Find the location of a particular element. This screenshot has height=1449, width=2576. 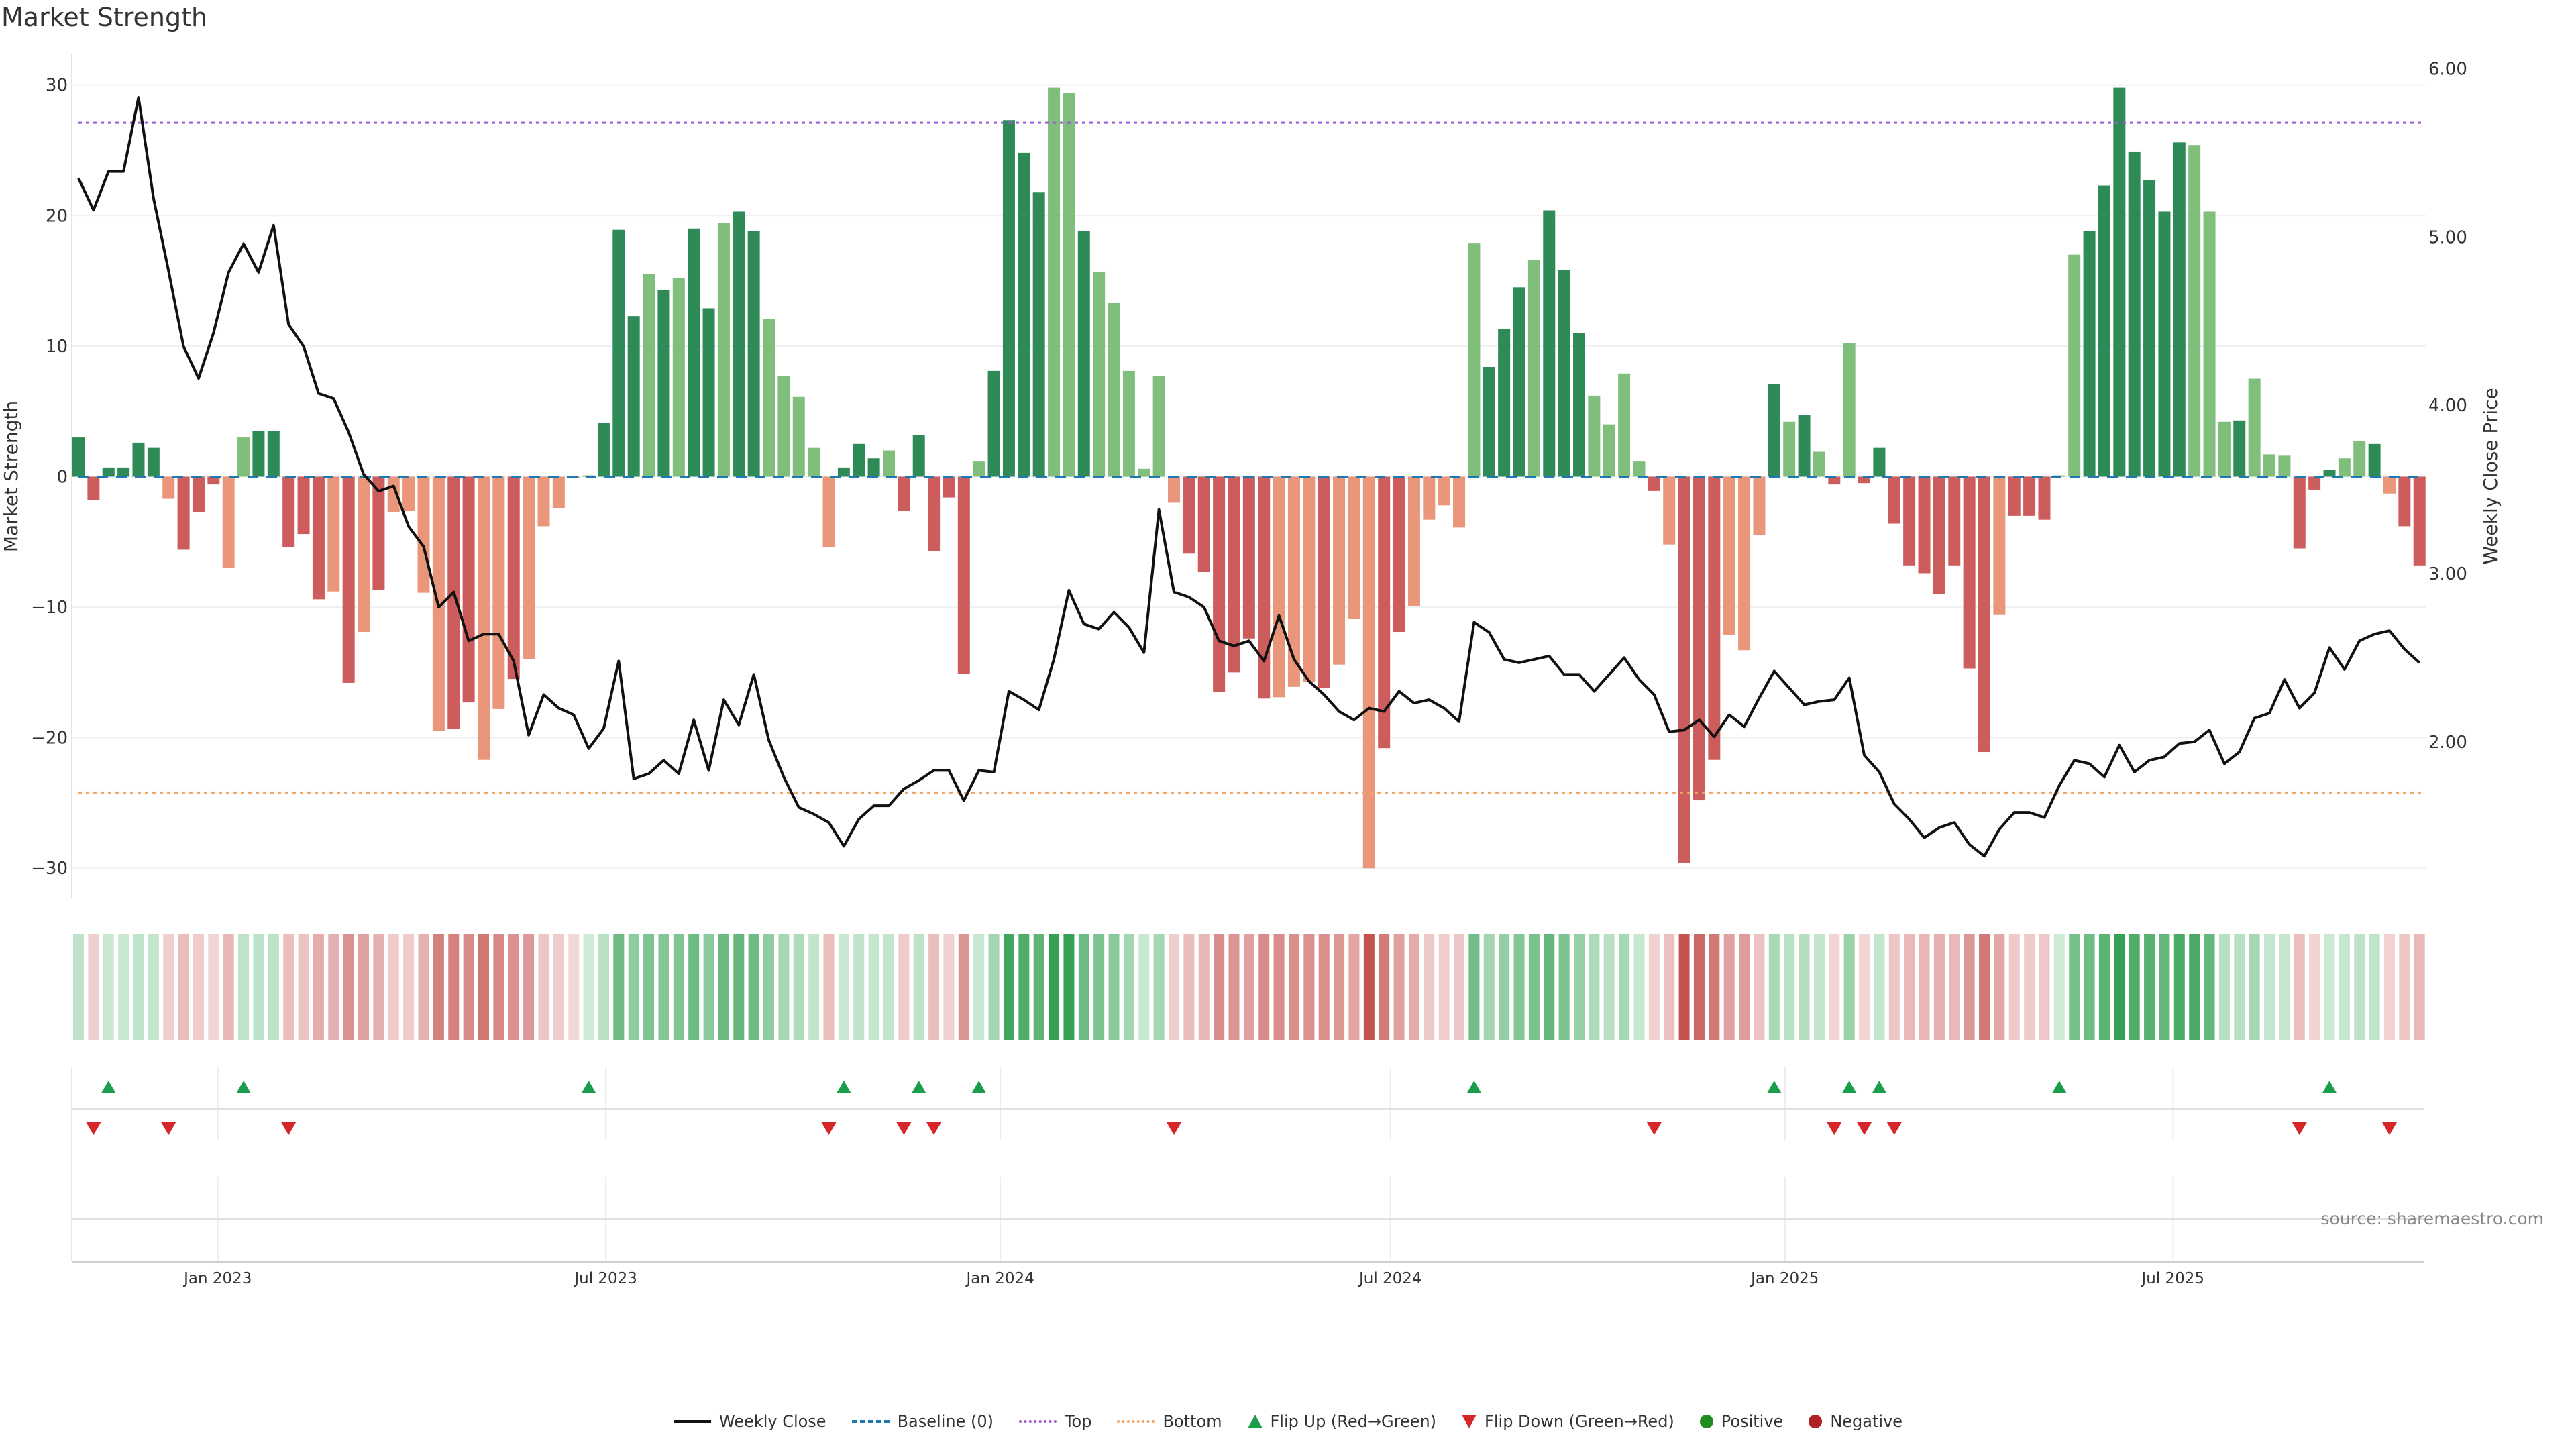

dashed-line-swatch-icon is located at coordinates (870, 1421).